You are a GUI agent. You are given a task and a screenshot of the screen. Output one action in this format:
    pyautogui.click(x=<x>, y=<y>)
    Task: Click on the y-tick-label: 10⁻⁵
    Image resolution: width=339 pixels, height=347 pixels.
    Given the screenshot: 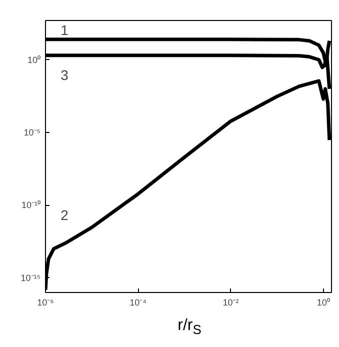 What is the action you would take?
    pyautogui.click(x=32, y=132)
    